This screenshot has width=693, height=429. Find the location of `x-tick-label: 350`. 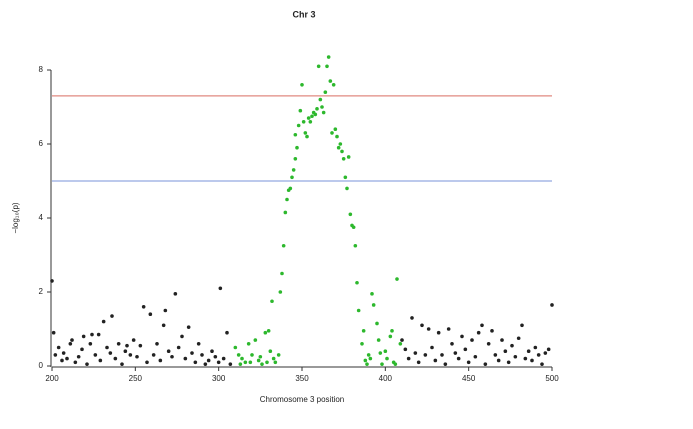

x-tick-label: 350 is located at coordinates (302, 378).